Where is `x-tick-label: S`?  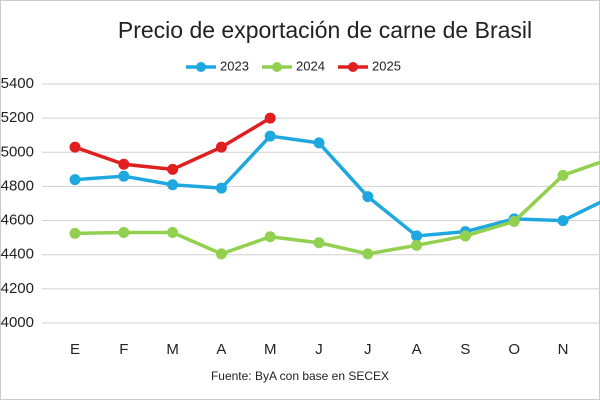
x-tick-label: S is located at coordinates (465, 349).